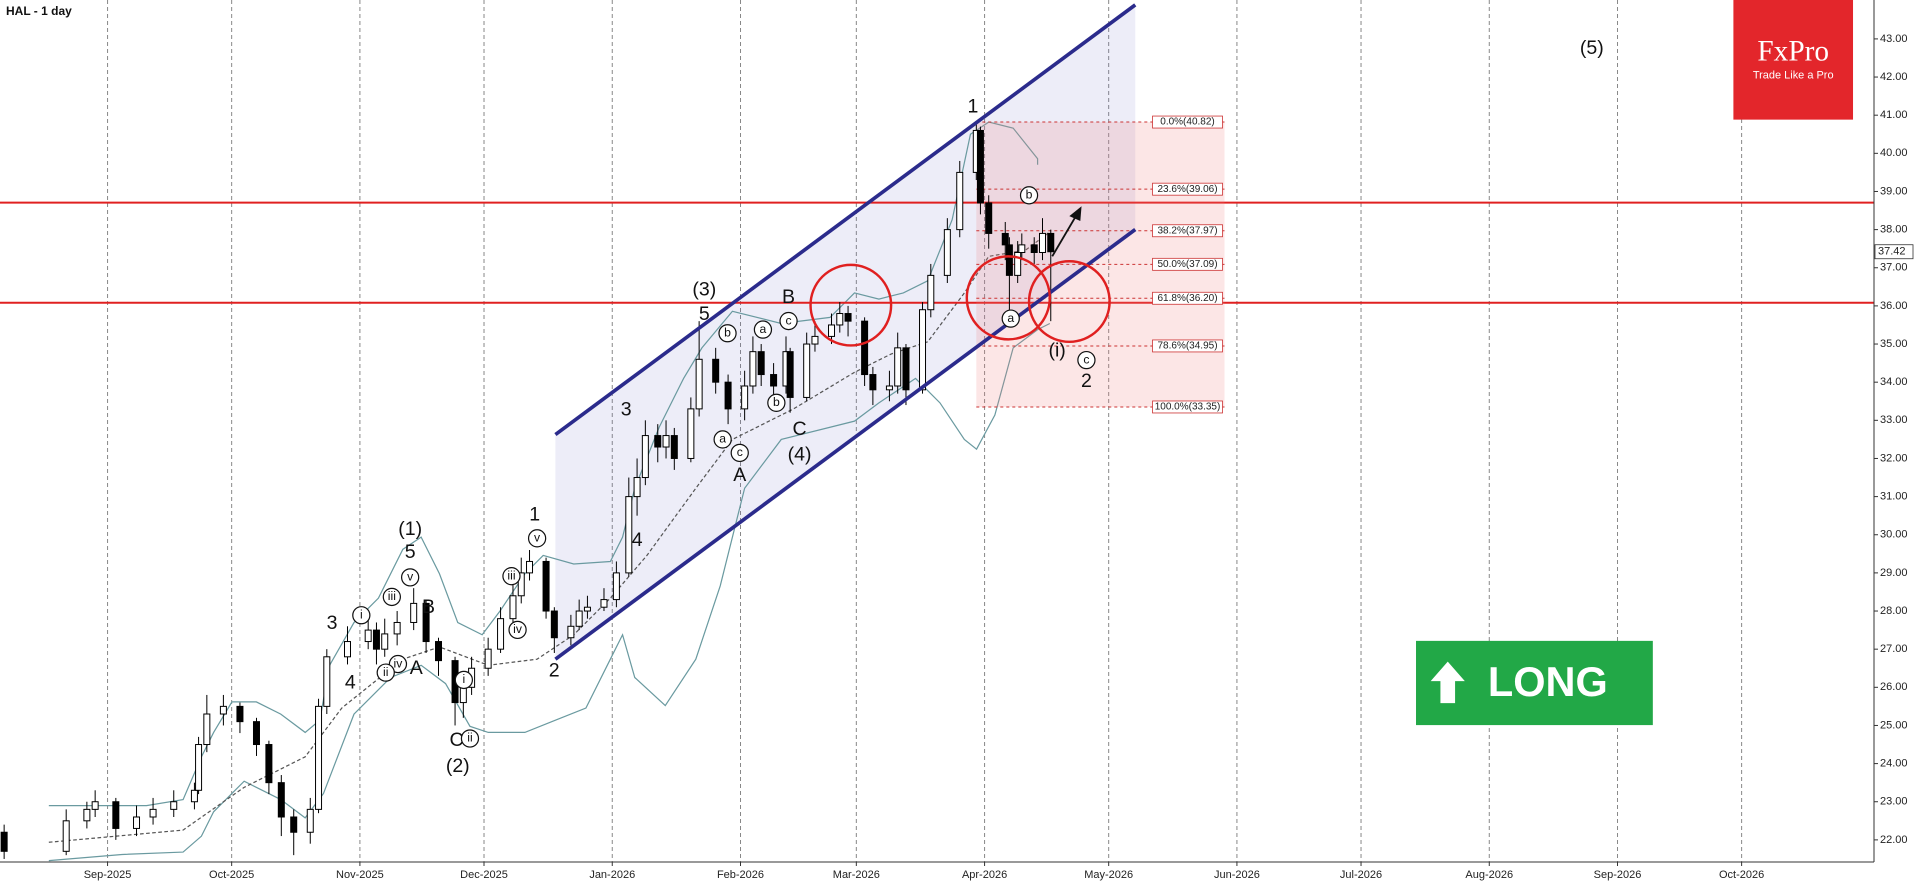 This screenshot has width=1914, height=886. Describe the element at coordinates (1237, 875) in the screenshot. I see `x-tick-label: Jun-2026` at that location.